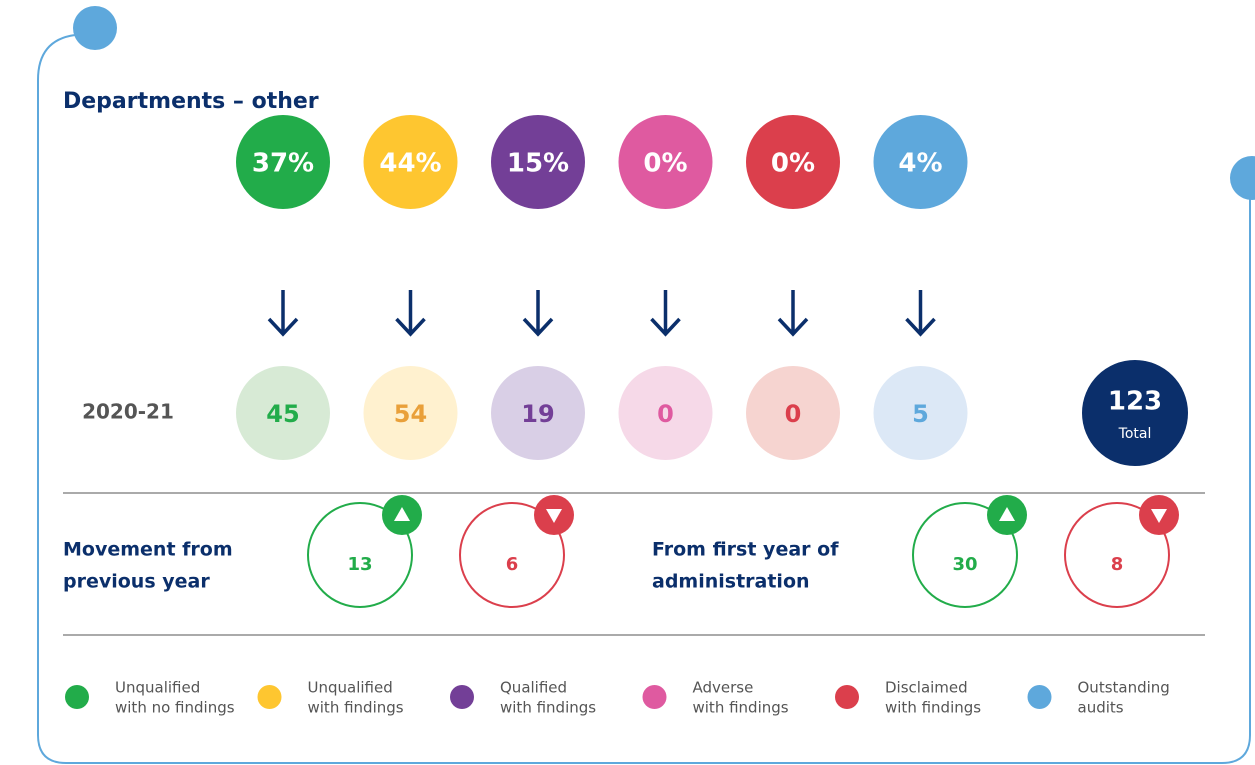 This screenshot has width=1255, height=765. Describe the element at coordinates (745, 550) in the screenshot. I see `movement-label: From first year of` at that location.